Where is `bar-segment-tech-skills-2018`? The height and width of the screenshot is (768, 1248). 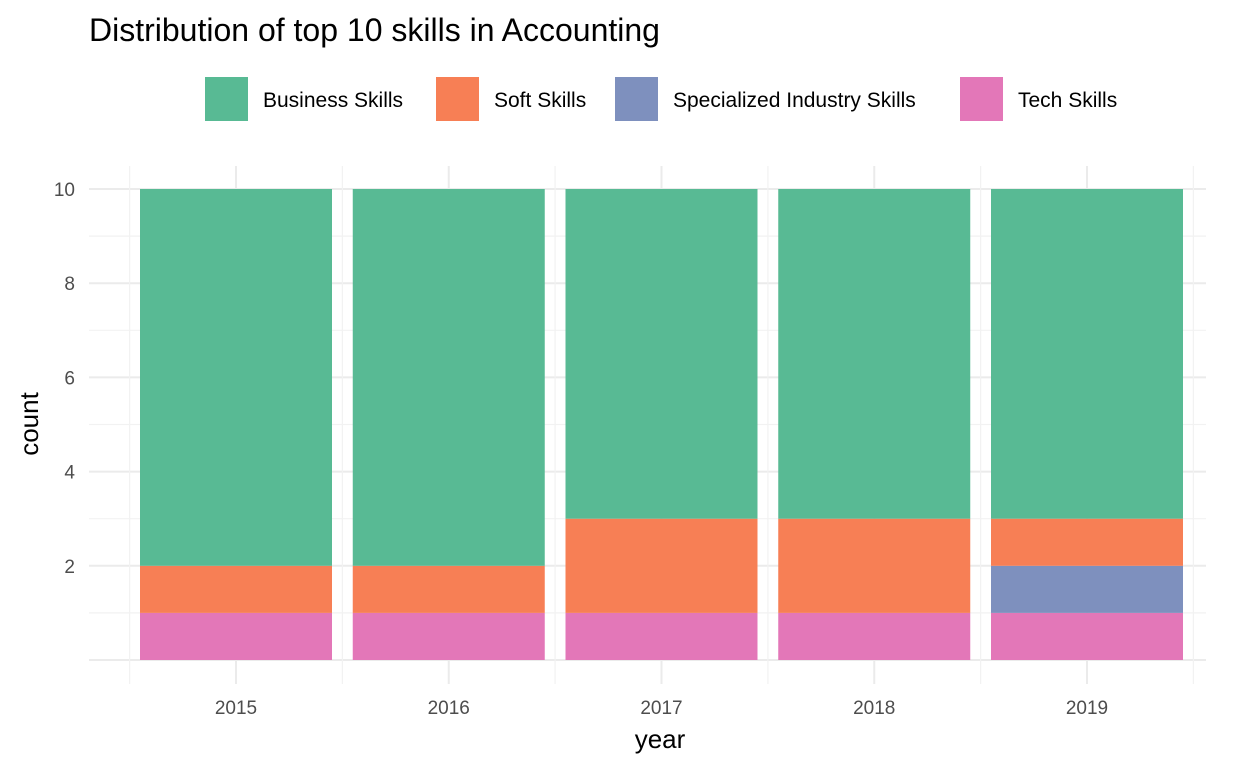
bar-segment-tech-skills-2018 is located at coordinates (874, 636).